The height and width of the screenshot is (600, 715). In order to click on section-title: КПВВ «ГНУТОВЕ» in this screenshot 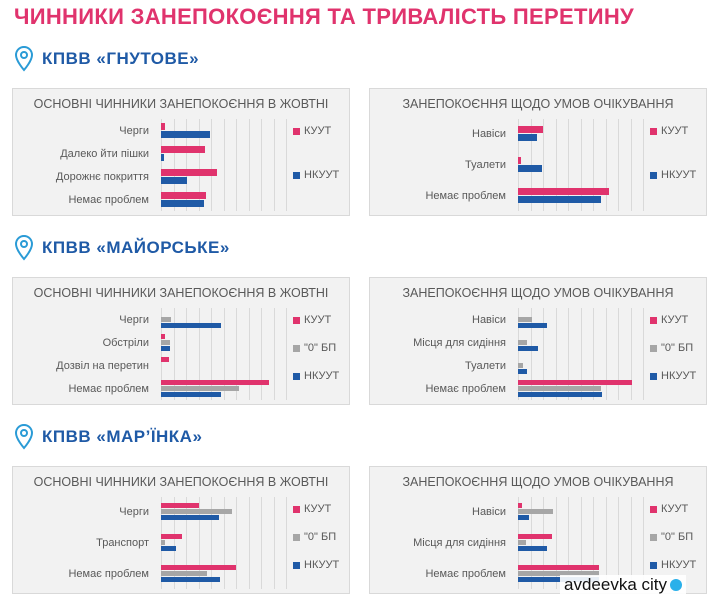, I will do `click(121, 58)`.